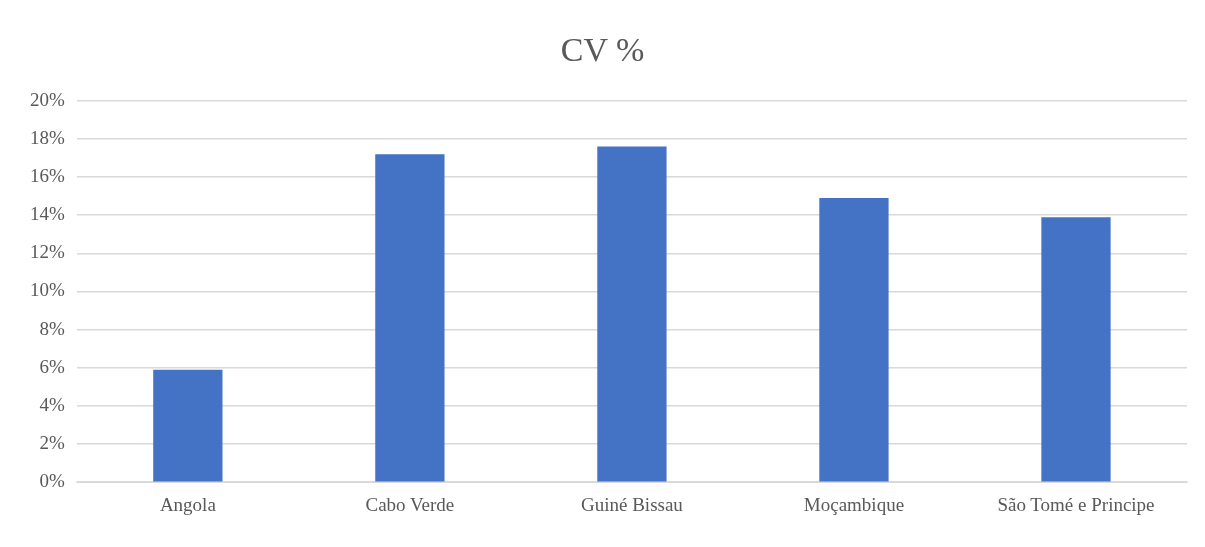 The image size is (1205, 547). I want to click on x-tick-label: Cabo Verde, so click(410, 504).